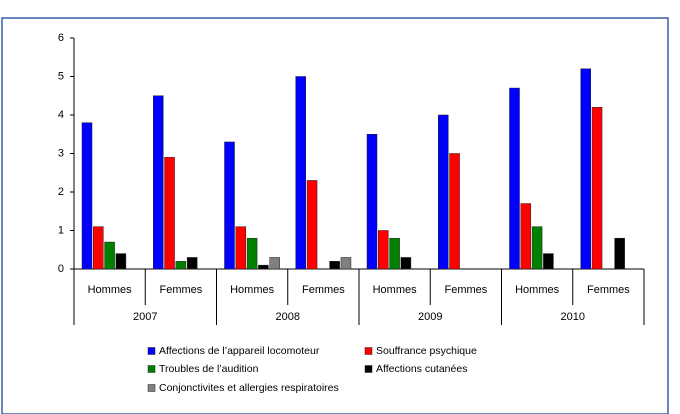 This screenshot has width=680, height=414. What do you see at coordinates (288, 317) in the screenshot?
I see `group-label: 2008` at bounding box center [288, 317].